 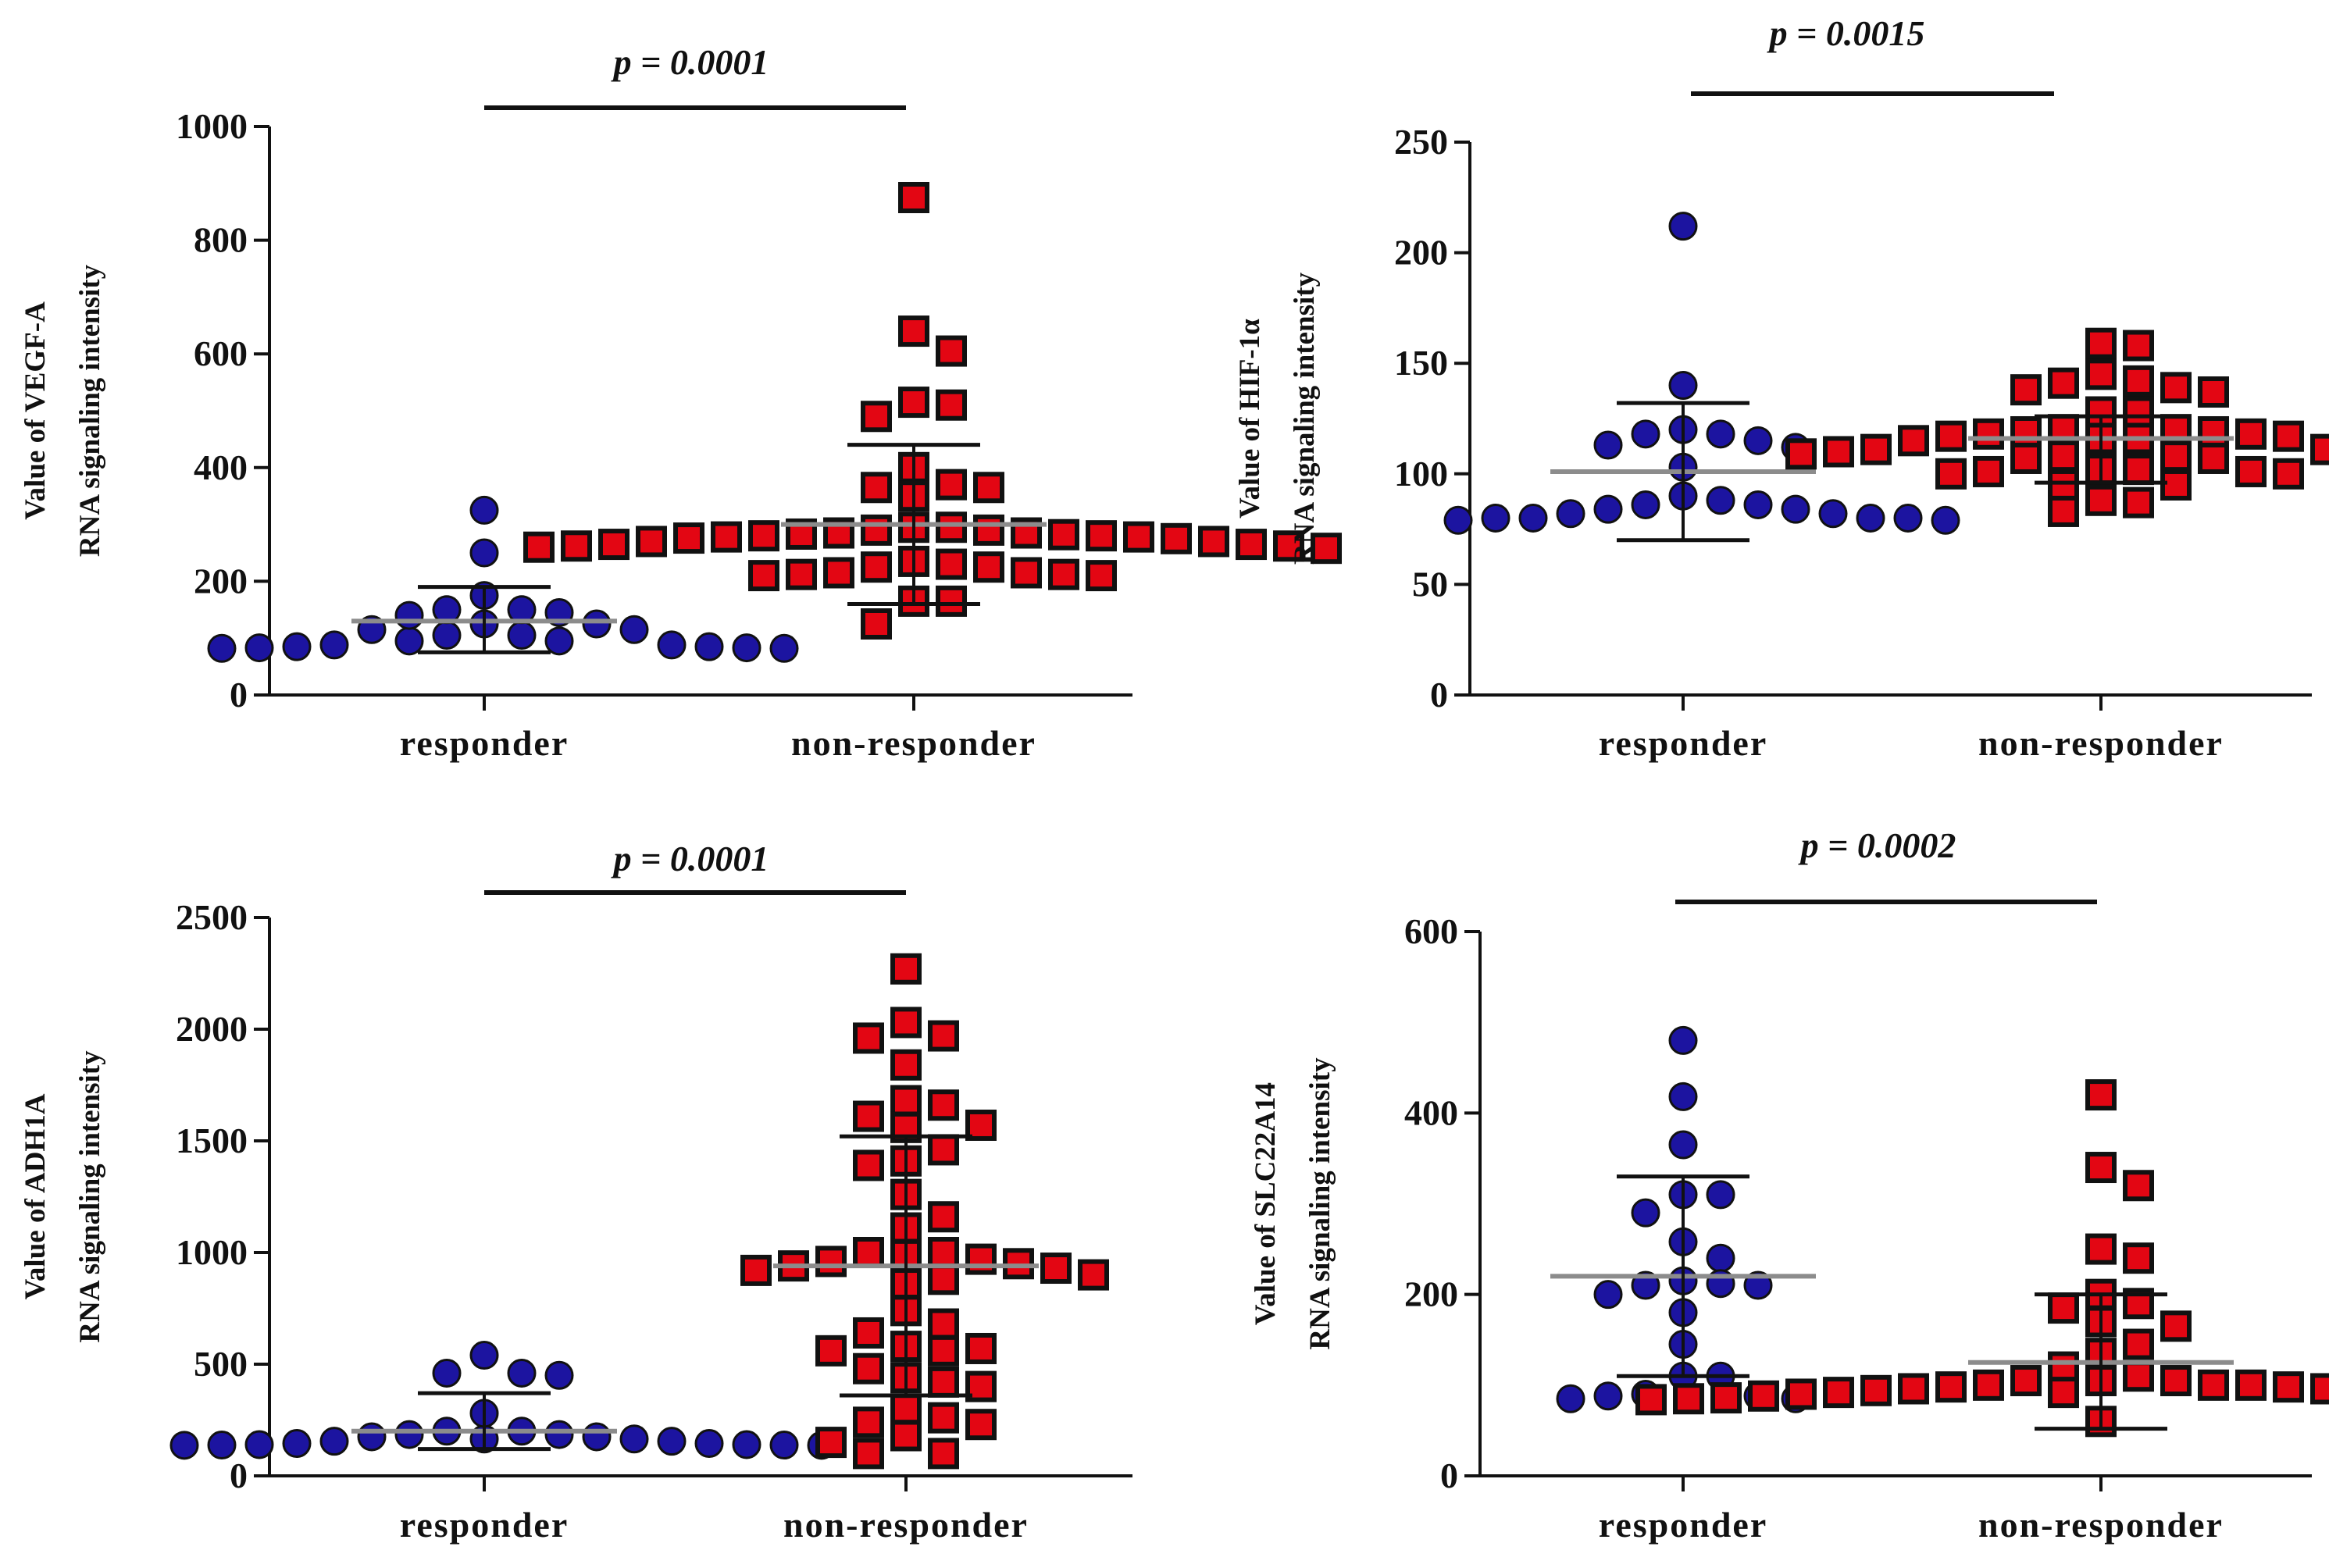 What do you see at coordinates (221, 240) in the screenshot?
I see `y-tick-label: 800` at bounding box center [221, 240].